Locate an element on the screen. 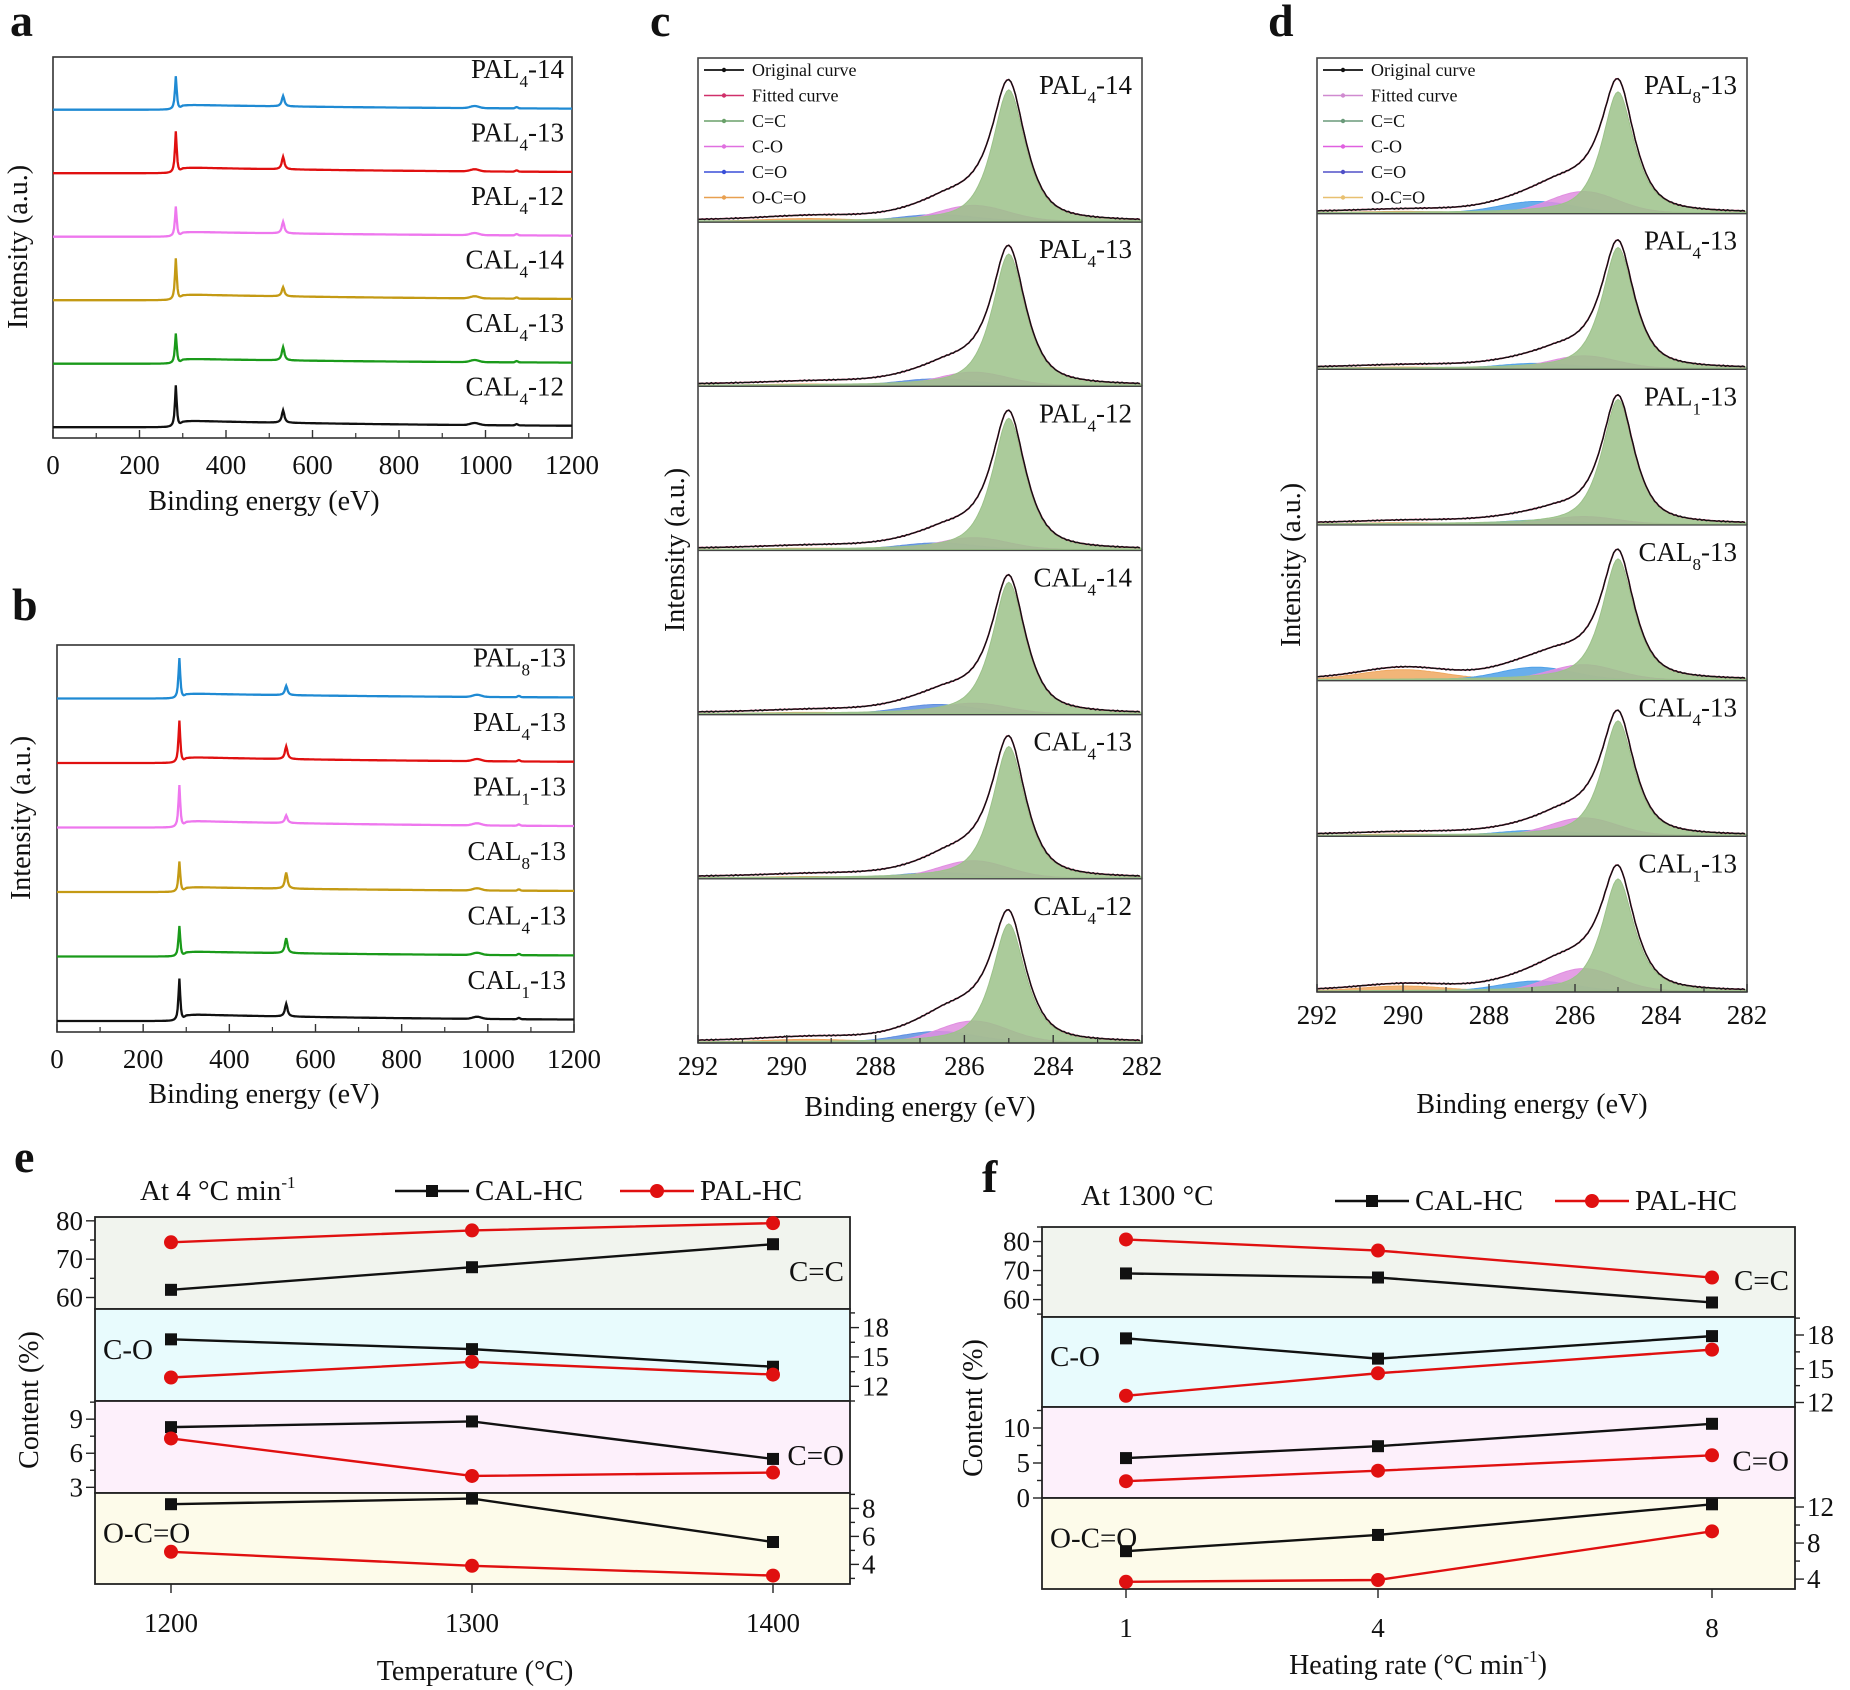 Image resolution: width=1850 pixels, height=1690 pixels. x-tick-label: 200 is located at coordinates (139, 465).